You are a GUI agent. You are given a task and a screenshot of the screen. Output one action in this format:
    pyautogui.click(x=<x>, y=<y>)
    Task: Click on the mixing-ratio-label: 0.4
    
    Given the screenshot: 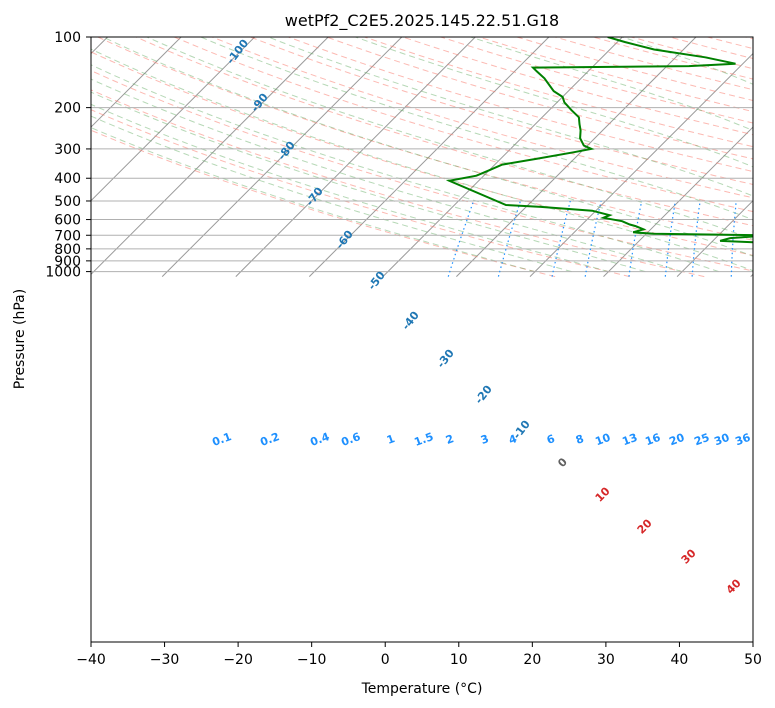 What is the action you would take?
    pyautogui.click(x=319, y=439)
    